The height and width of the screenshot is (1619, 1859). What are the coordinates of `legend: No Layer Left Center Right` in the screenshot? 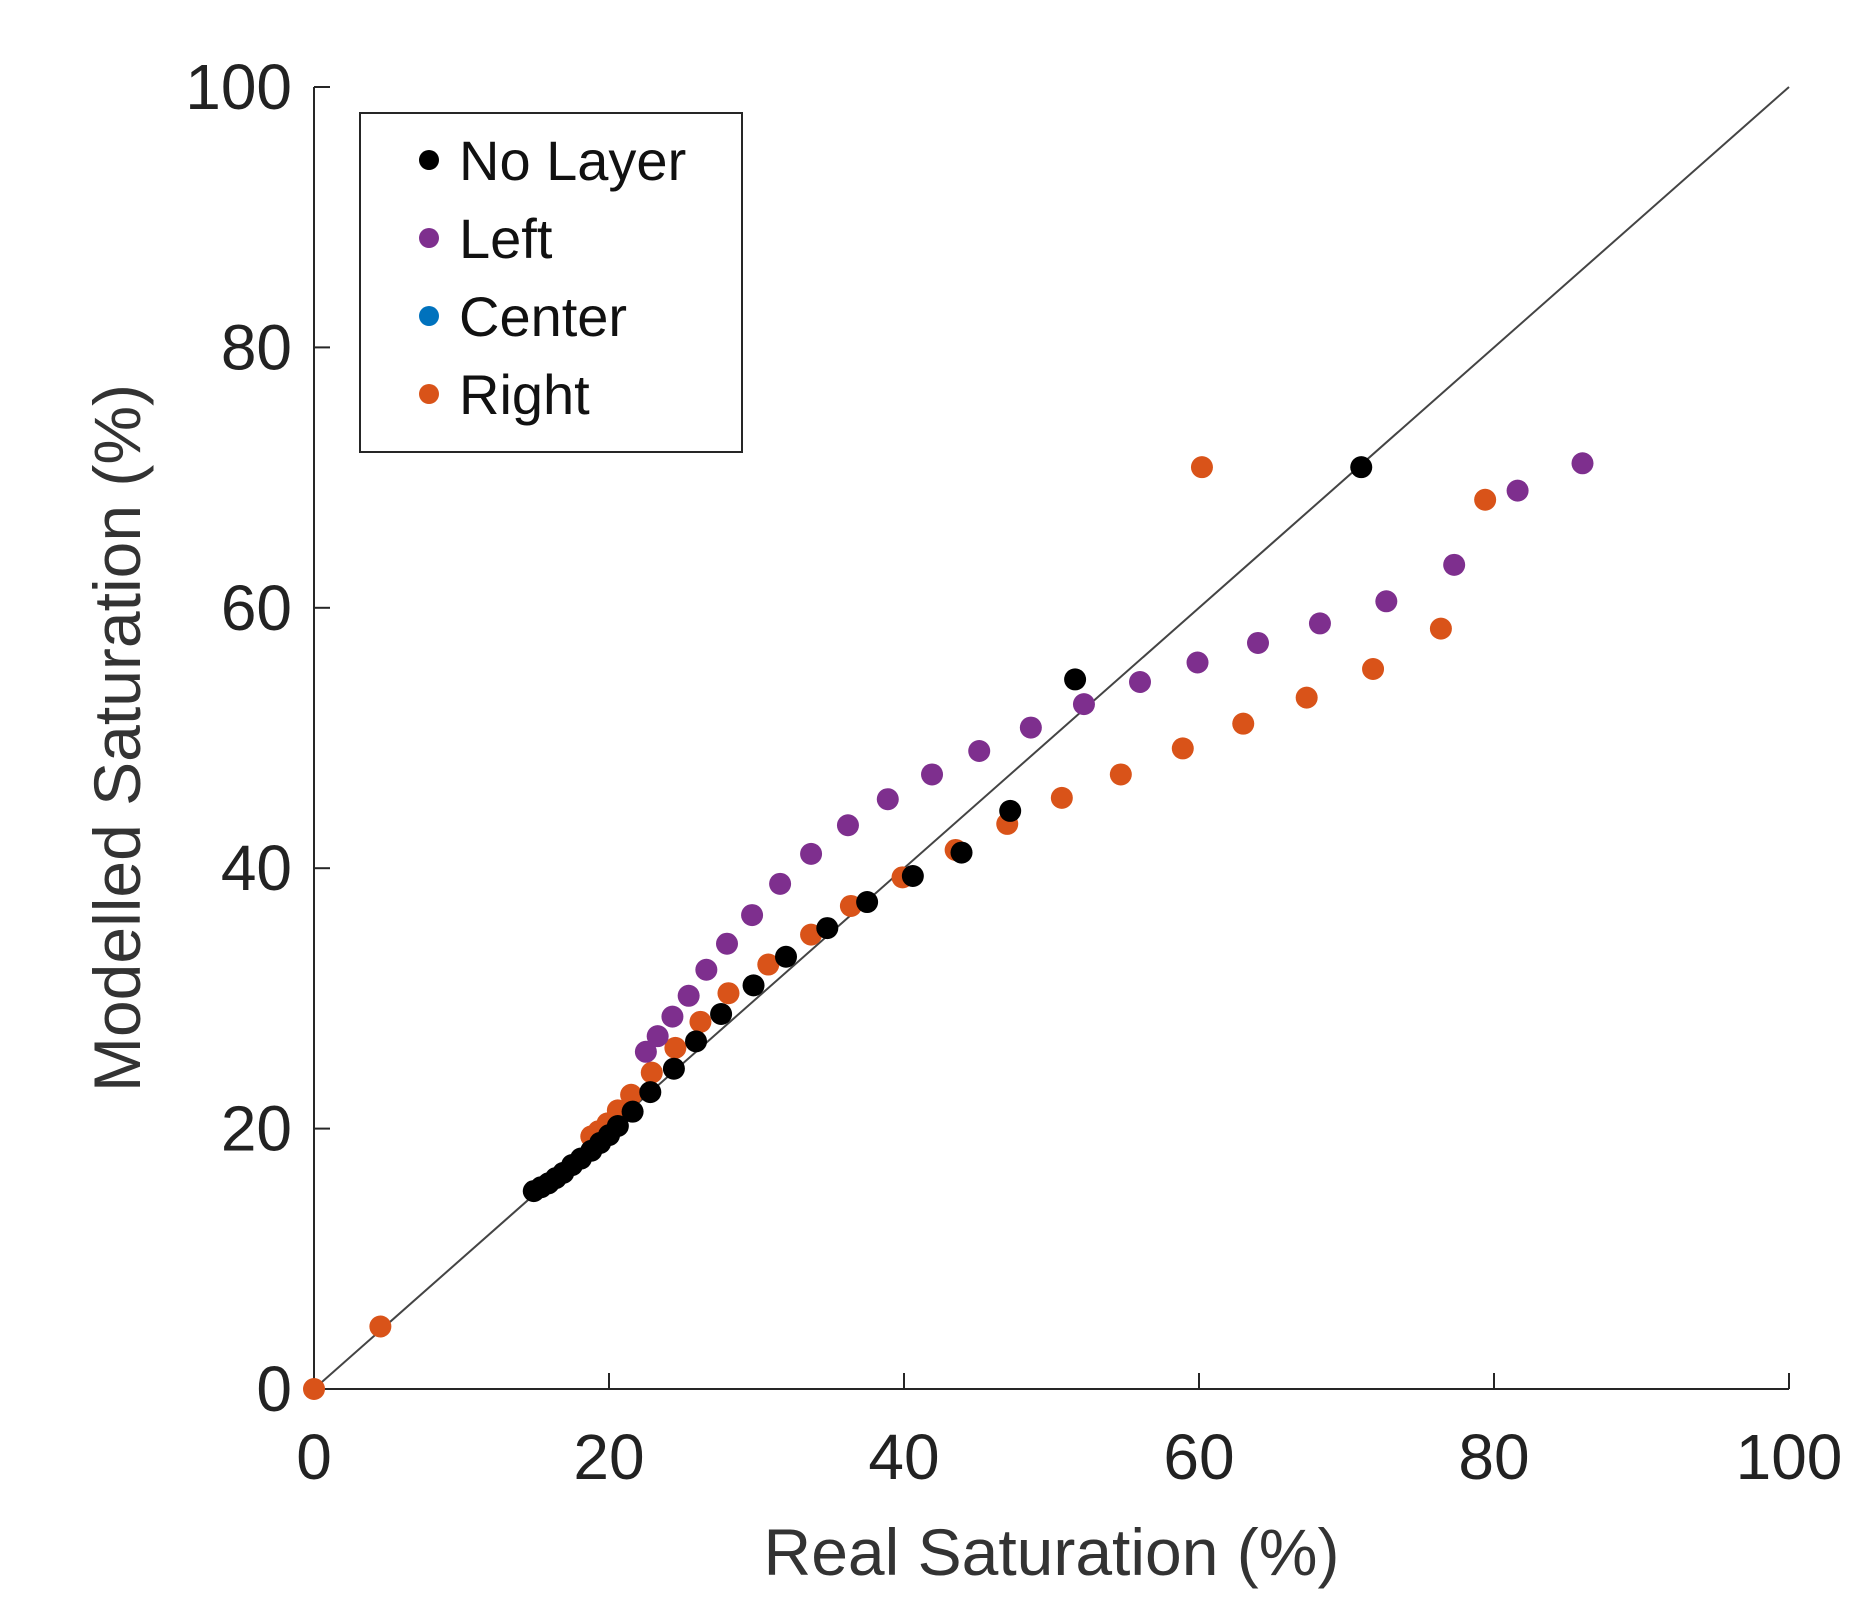 It's located at (551, 282).